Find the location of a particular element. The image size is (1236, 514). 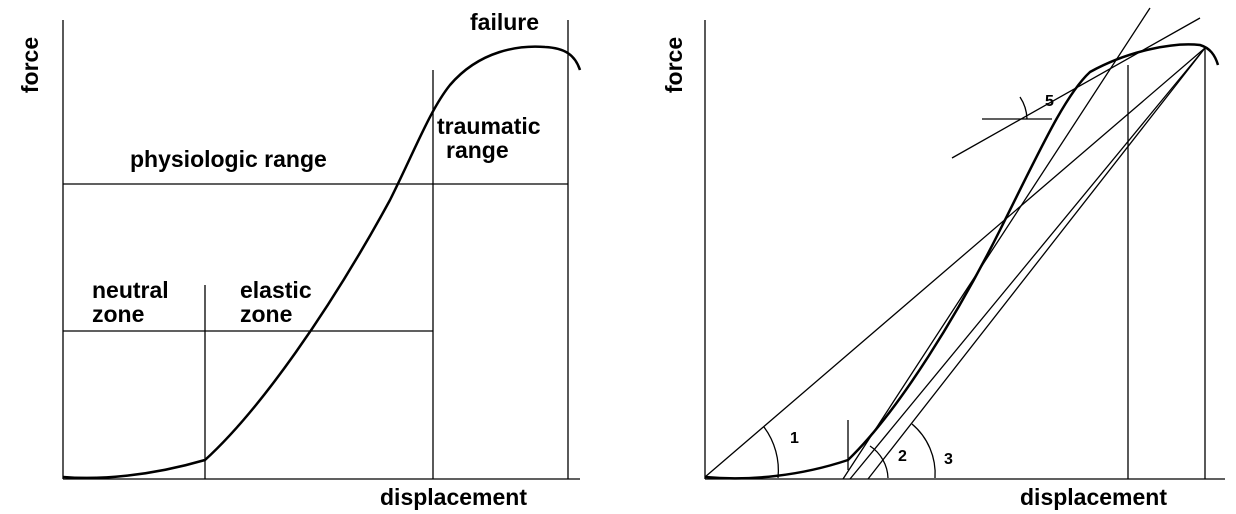

label: elastic is located at coordinates (276, 290).